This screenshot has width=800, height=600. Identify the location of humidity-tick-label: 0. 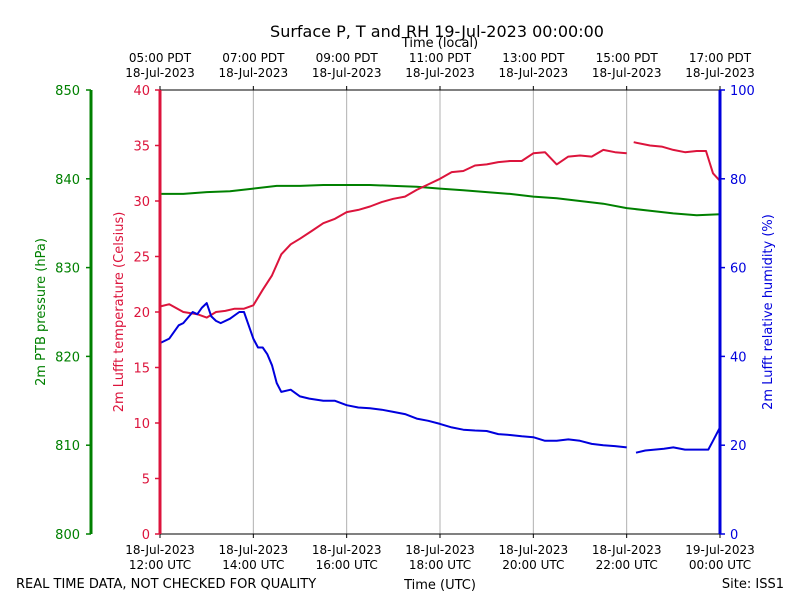
(734, 535).